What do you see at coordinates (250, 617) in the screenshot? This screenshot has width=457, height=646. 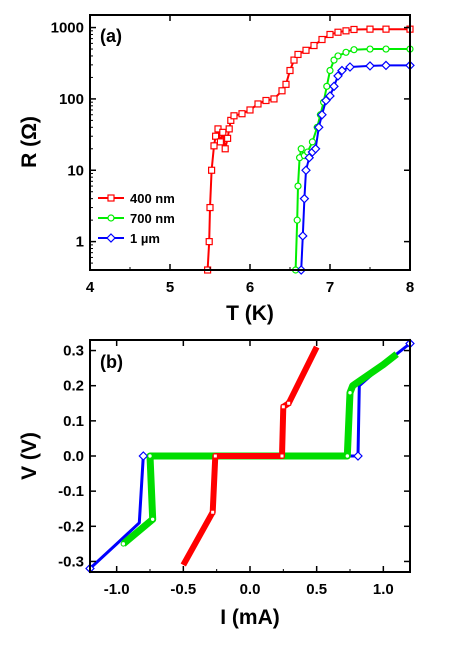 I see `panel-b-x-axis-title: I (mA)` at bounding box center [250, 617].